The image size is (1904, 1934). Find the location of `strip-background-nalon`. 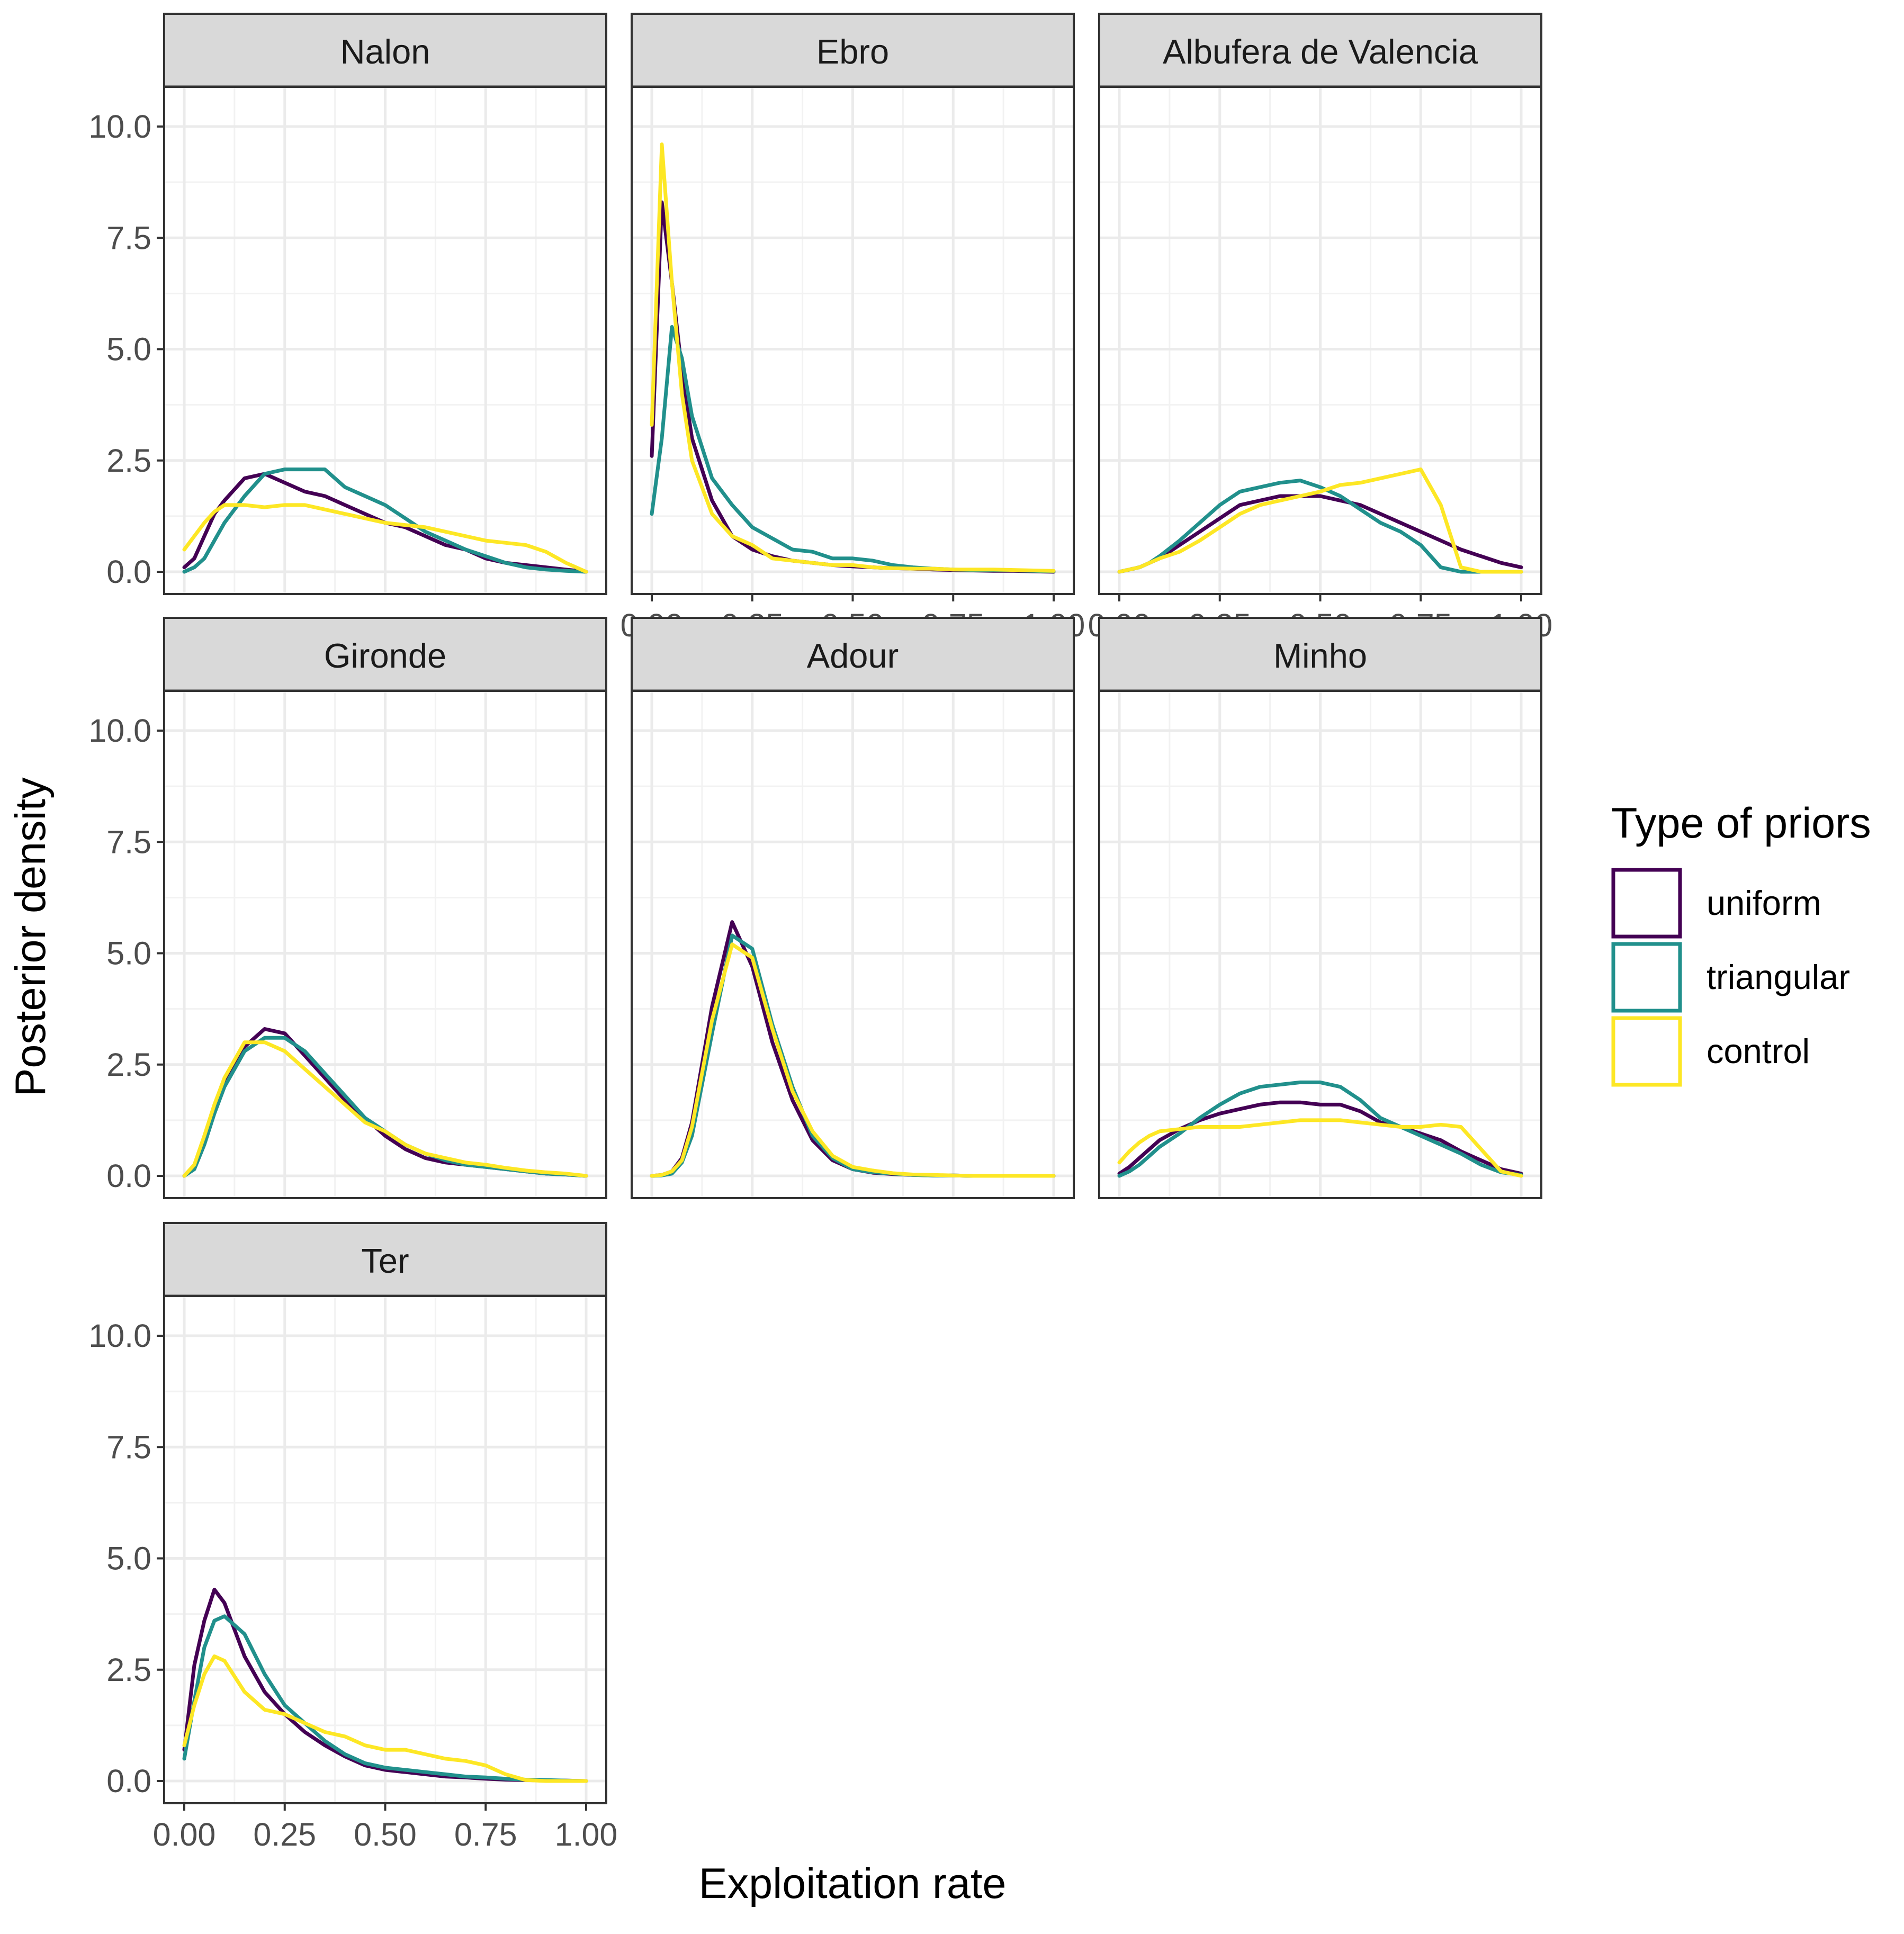

strip-background-nalon is located at coordinates (385, 50).